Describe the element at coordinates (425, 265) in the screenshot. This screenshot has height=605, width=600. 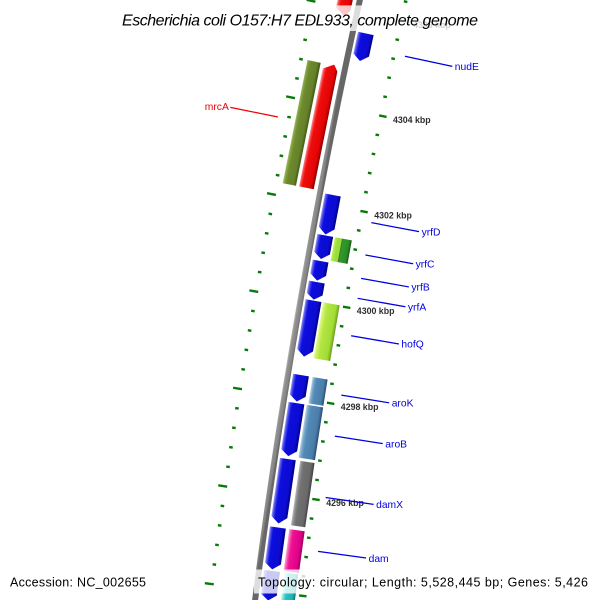
I see `svg-text: yrfC` at that location.